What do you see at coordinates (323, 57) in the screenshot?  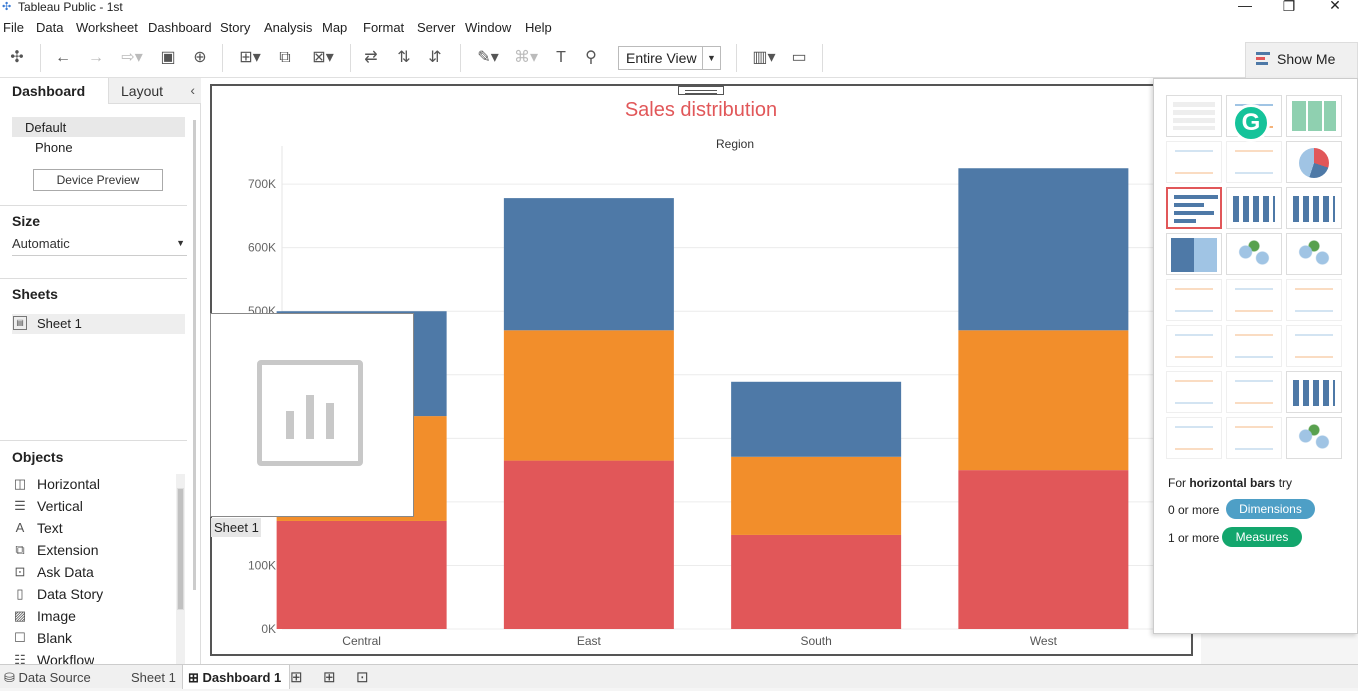 I see `clear-sheet-icon: ⊠▾` at bounding box center [323, 57].